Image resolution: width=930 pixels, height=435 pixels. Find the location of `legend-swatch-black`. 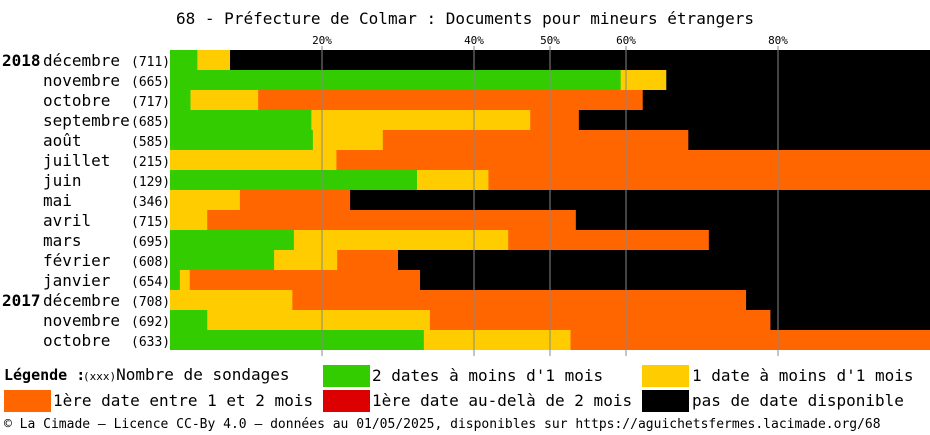

legend-swatch-black is located at coordinates (665, 401).